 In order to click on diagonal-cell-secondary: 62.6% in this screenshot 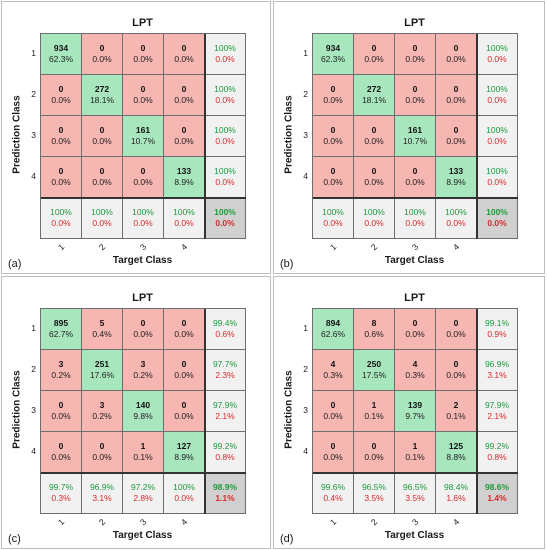, I will do `click(333, 334)`.